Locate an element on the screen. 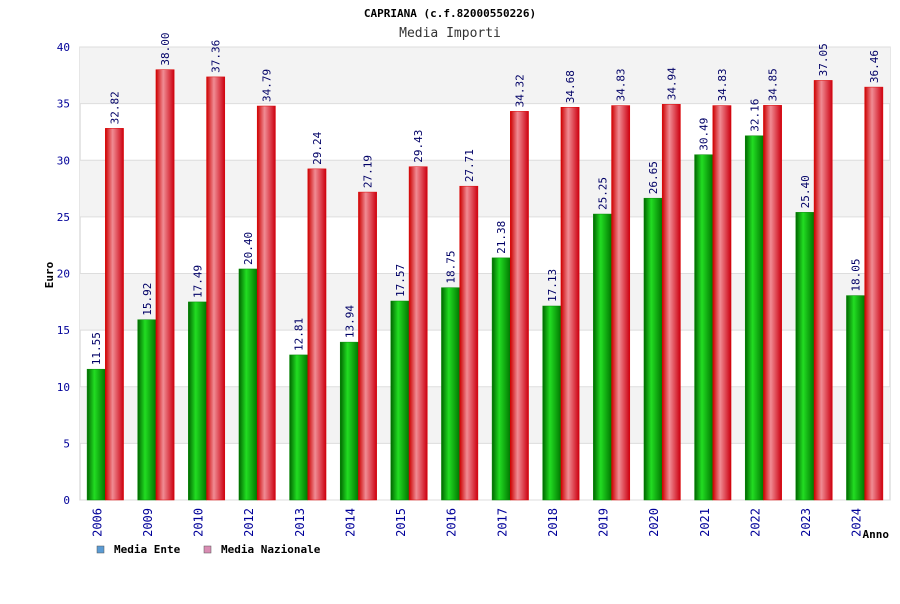 The width and height of the screenshot is (900, 604). y-tick-label: 35 is located at coordinates (63, 104).